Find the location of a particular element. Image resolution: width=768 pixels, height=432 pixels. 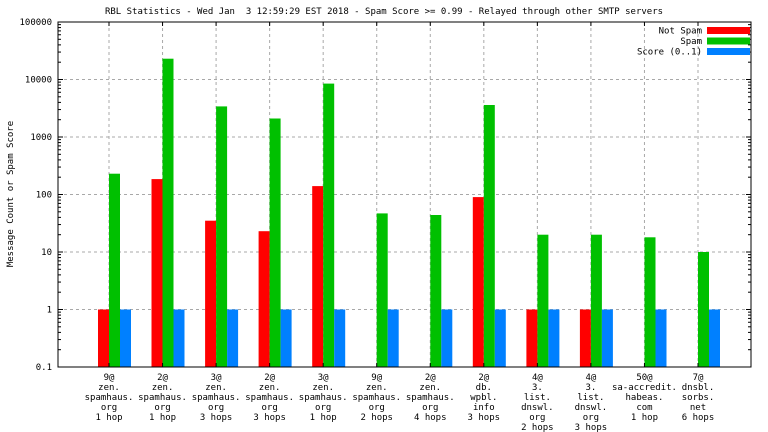

legend-swatch-spam is located at coordinates (728, 41).